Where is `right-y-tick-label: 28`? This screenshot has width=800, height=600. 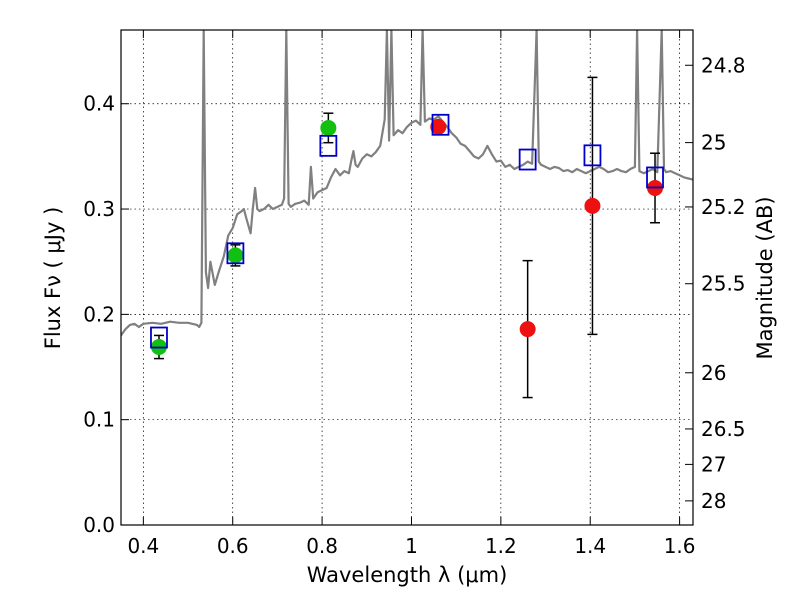 right-y-tick-label: 28 is located at coordinates (713, 501).